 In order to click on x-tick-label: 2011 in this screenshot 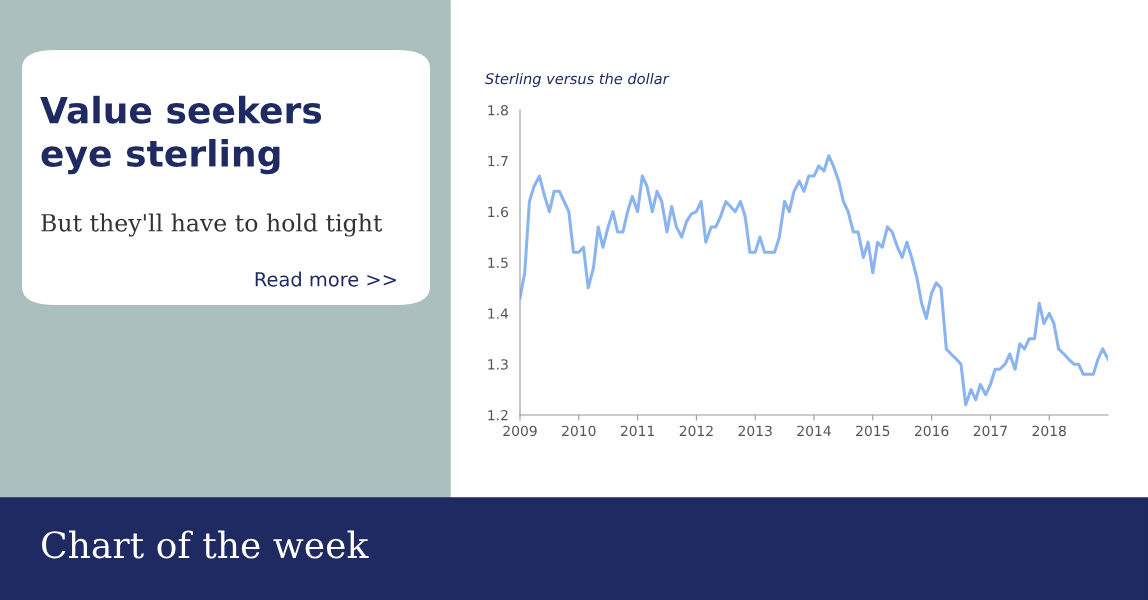, I will do `click(637, 431)`.